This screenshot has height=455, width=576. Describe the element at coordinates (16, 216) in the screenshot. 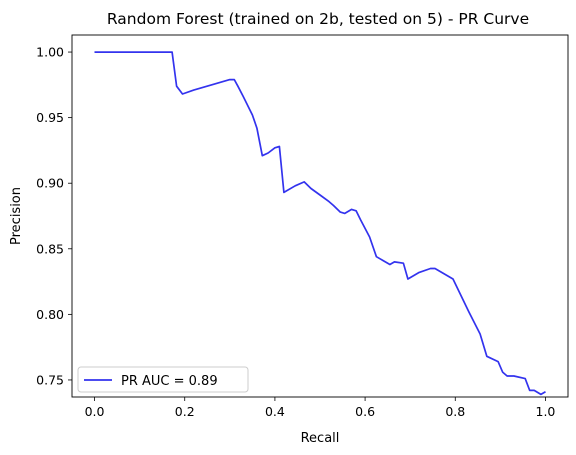

I see `y-axis-label: Precision` at that location.